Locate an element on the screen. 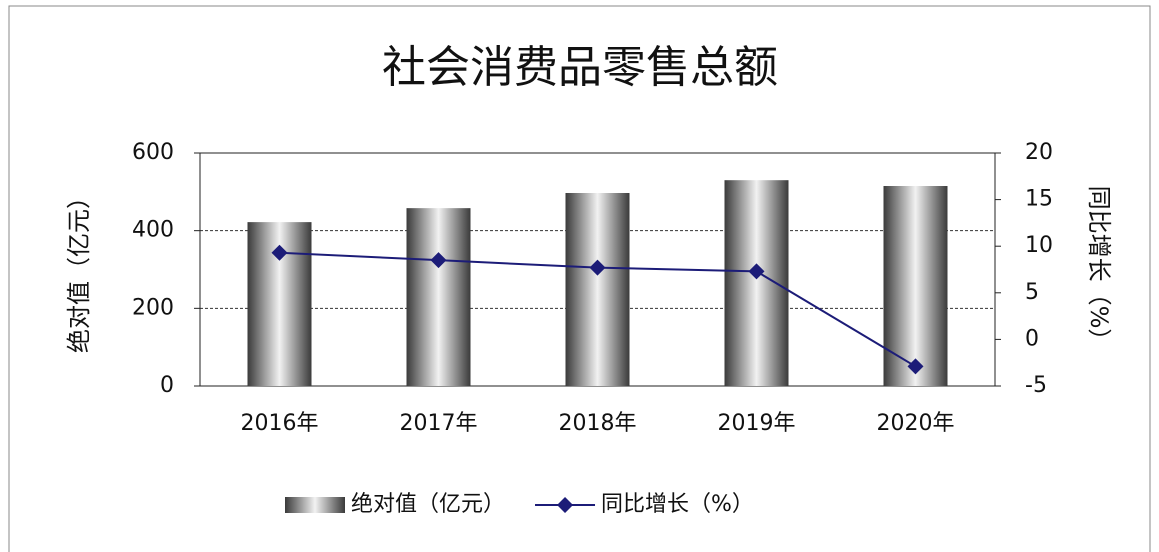 The width and height of the screenshot is (1159, 552). y-tick-label: 400 is located at coordinates (153, 230).